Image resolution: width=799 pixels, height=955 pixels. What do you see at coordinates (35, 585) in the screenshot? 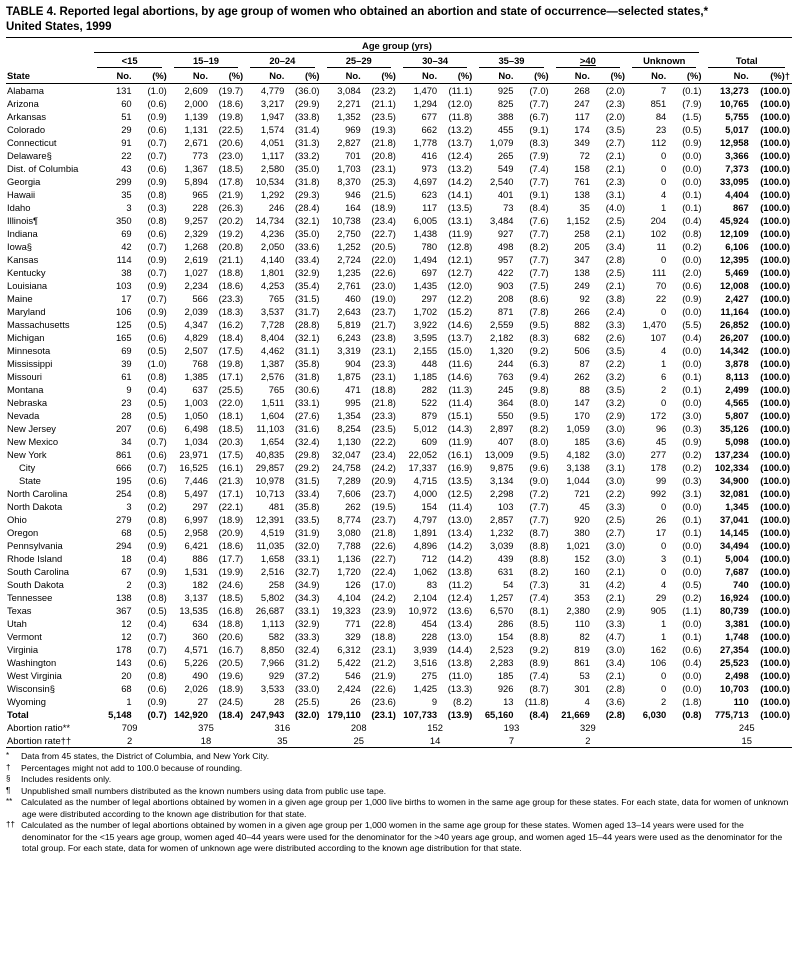
I see `state-name: South Dakota` at bounding box center [35, 585].